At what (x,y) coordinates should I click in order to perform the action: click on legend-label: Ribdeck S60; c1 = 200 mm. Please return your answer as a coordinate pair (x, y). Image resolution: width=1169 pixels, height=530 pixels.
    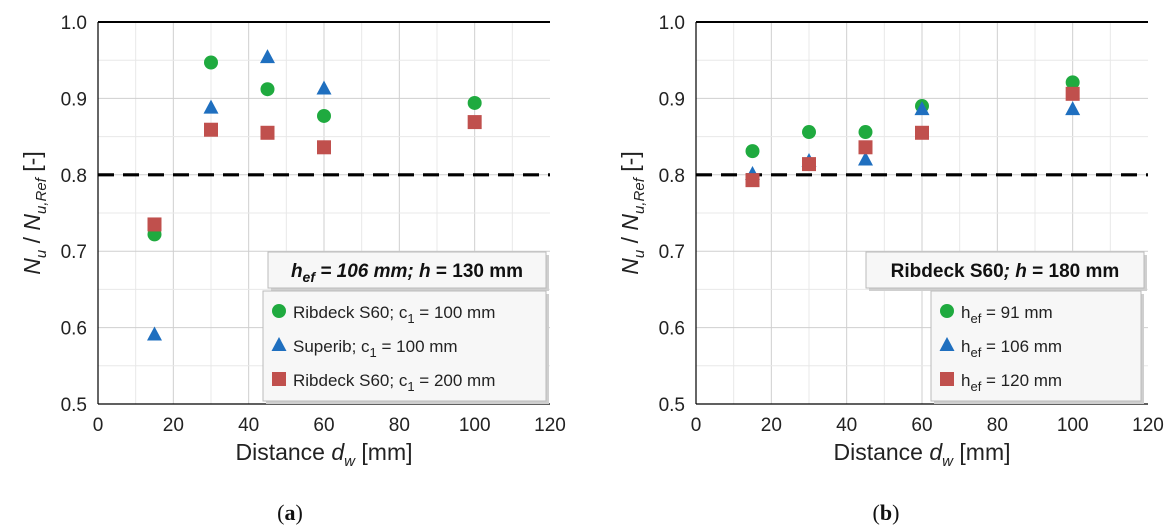
    Looking at the image, I should click on (394, 382).